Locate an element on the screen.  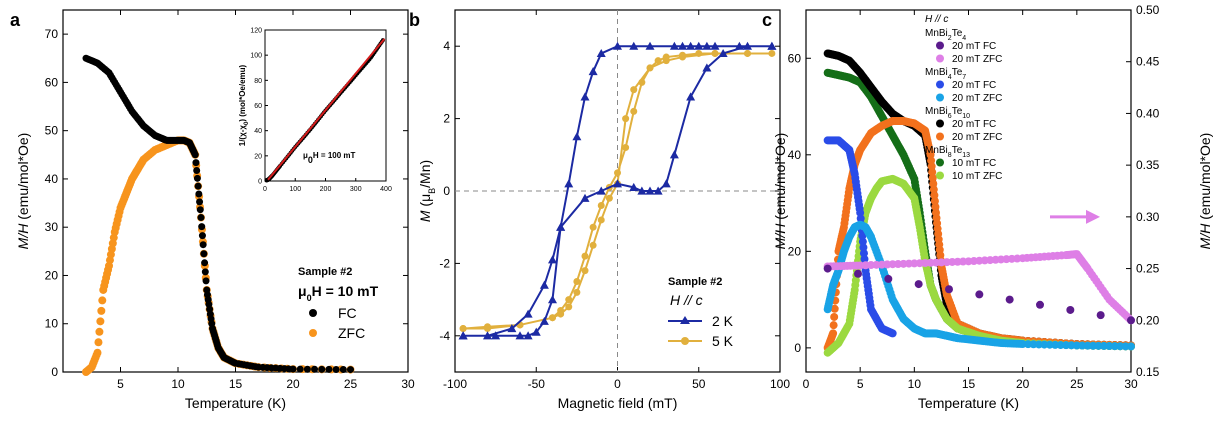
y-axis-label-left: M/H (emu/mol*Oe) is located at coordinates (780, 191).